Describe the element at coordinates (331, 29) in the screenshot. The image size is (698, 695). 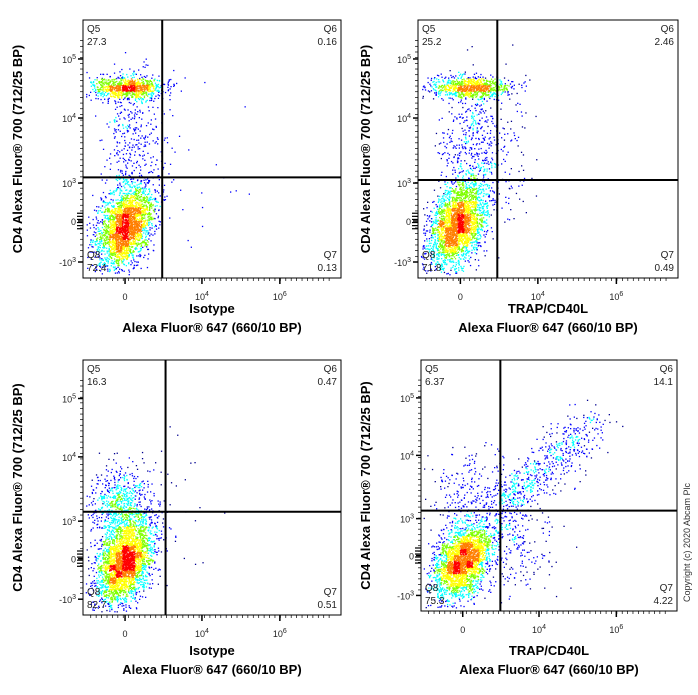
I see `quadrant-q6-label: Q6` at that location.